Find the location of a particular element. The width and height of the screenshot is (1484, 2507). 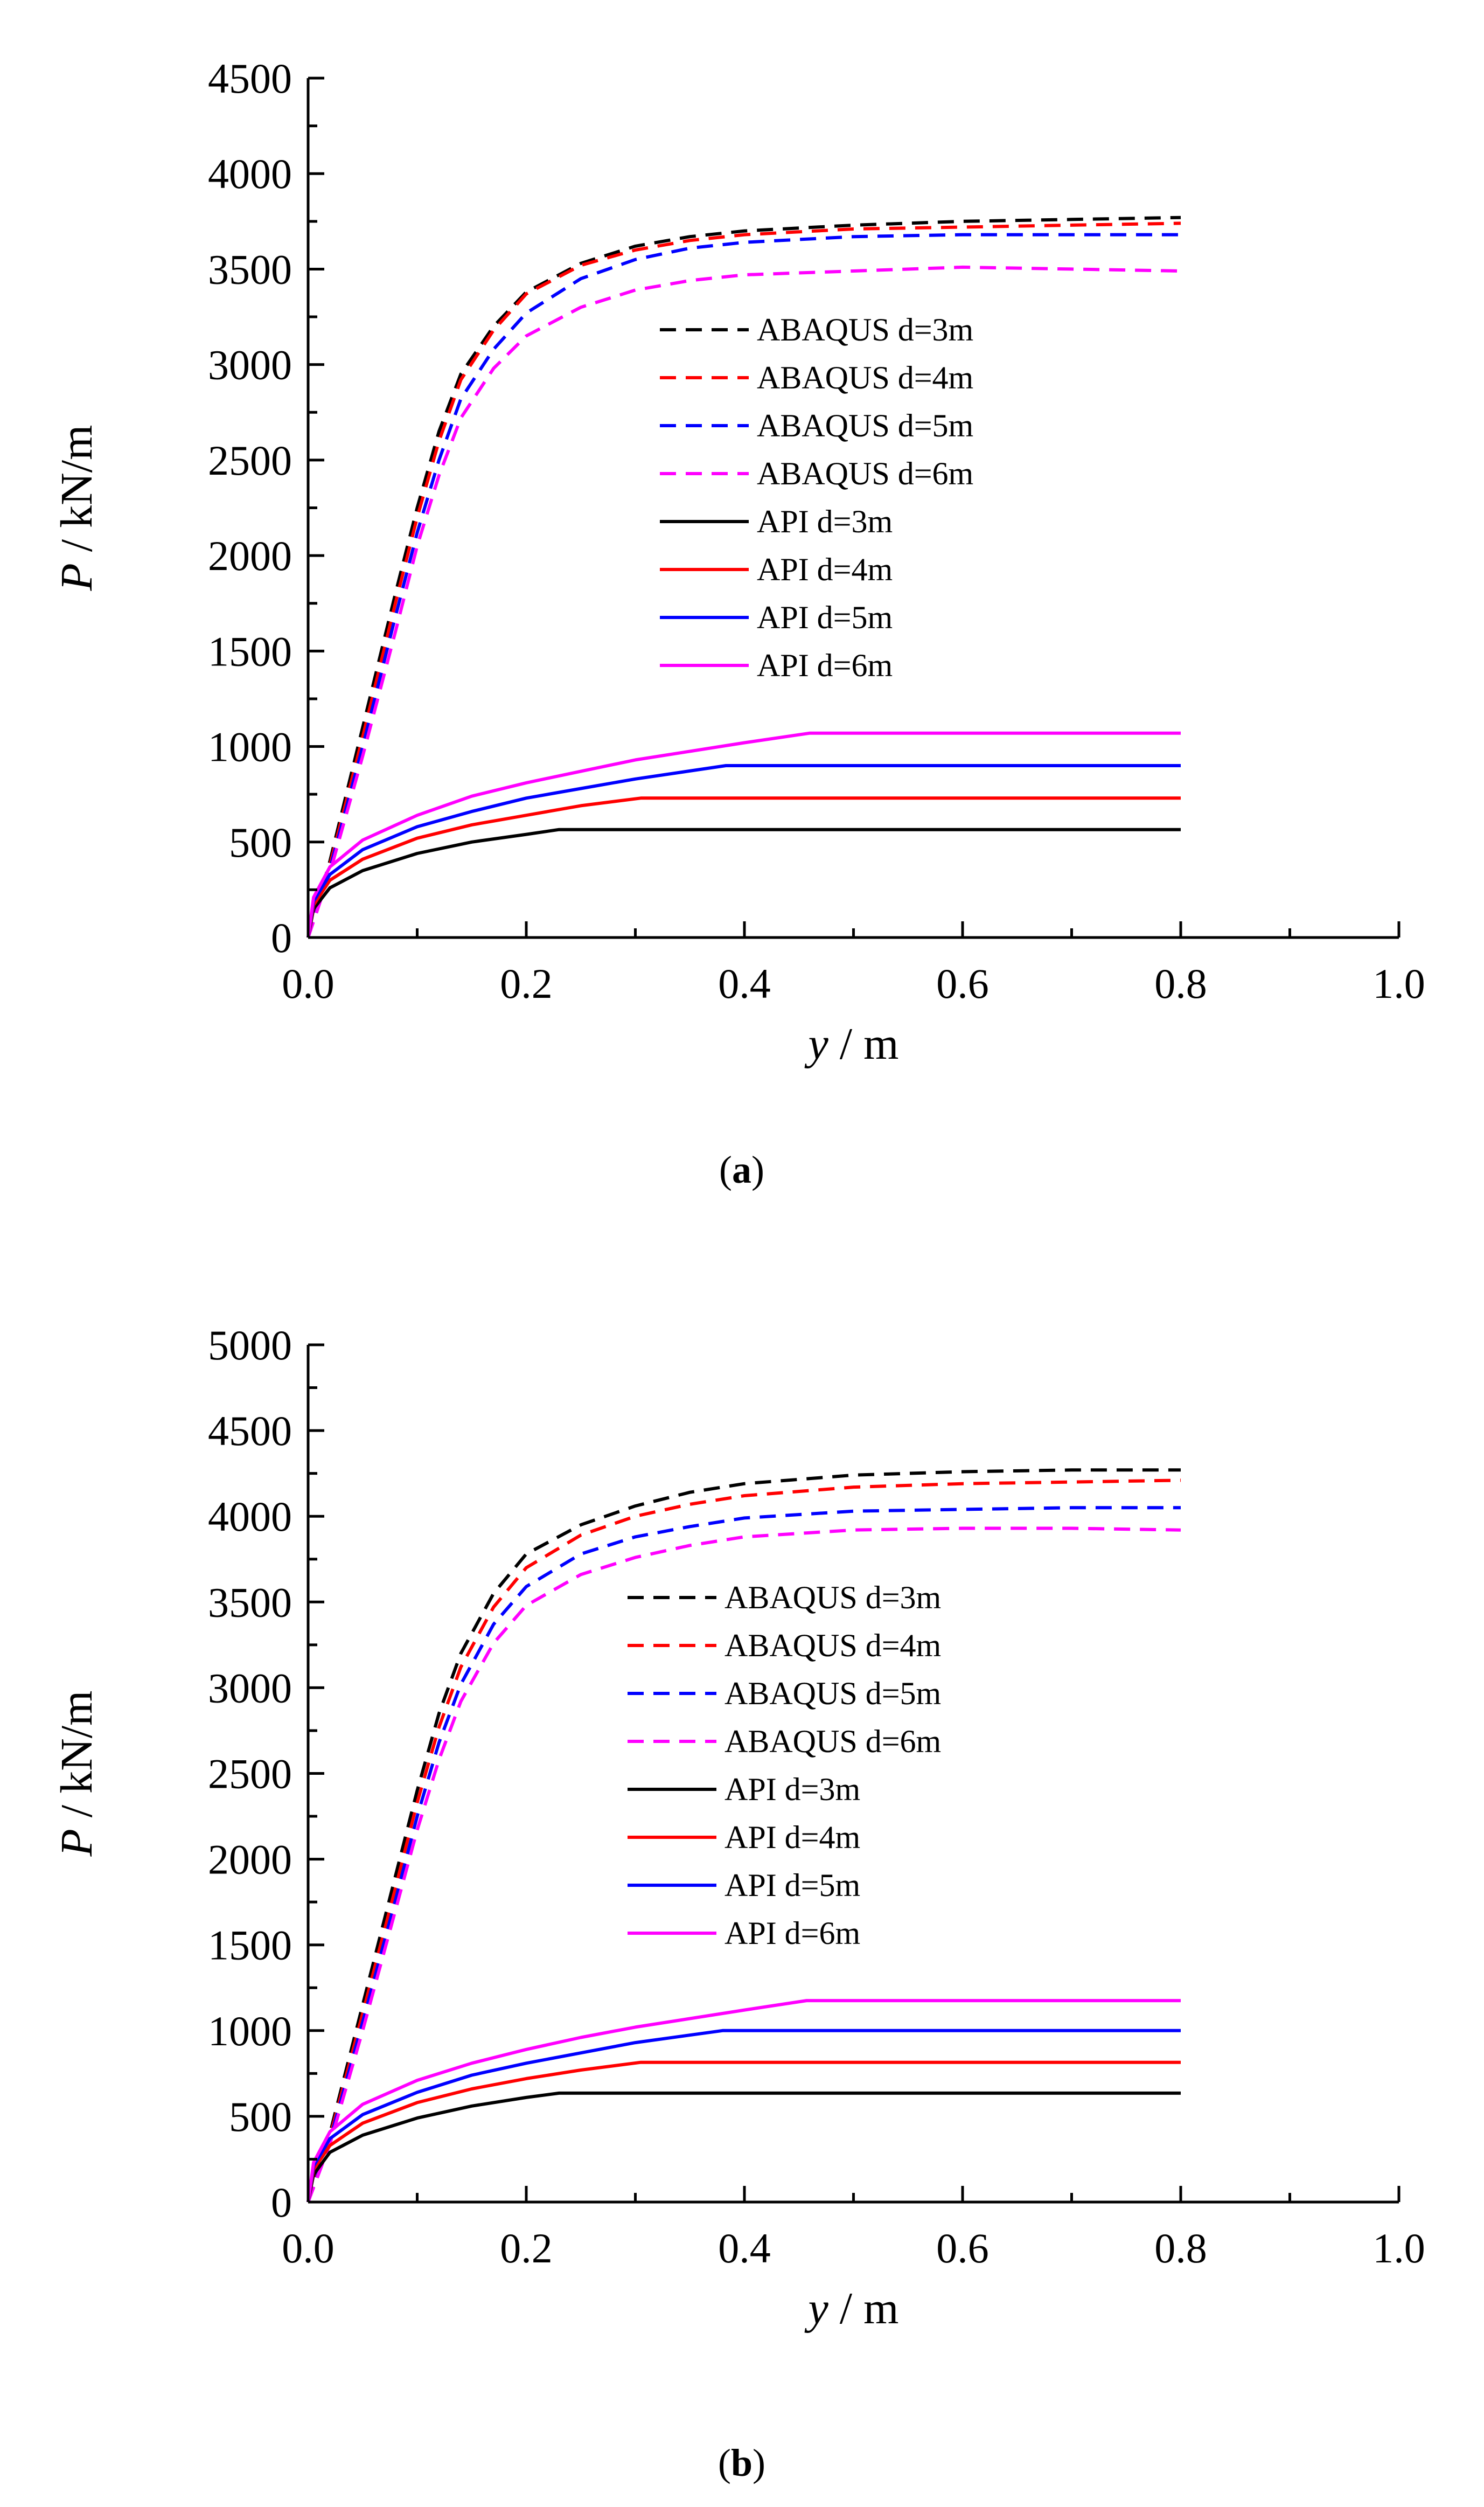

panel-caption: (a) is located at coordinates (741, 1169).